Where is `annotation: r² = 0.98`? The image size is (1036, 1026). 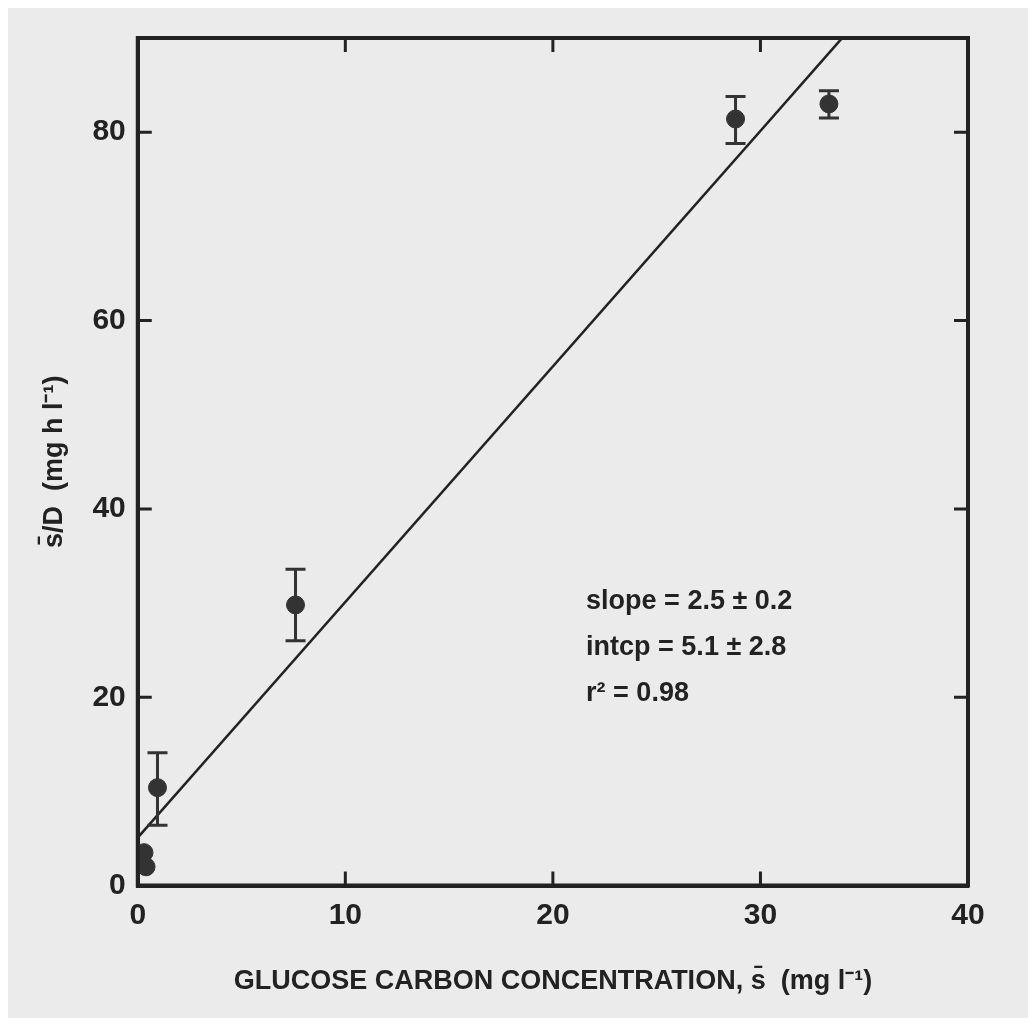 annotation: r² = 0.98 is located at coordinates (637, 692).